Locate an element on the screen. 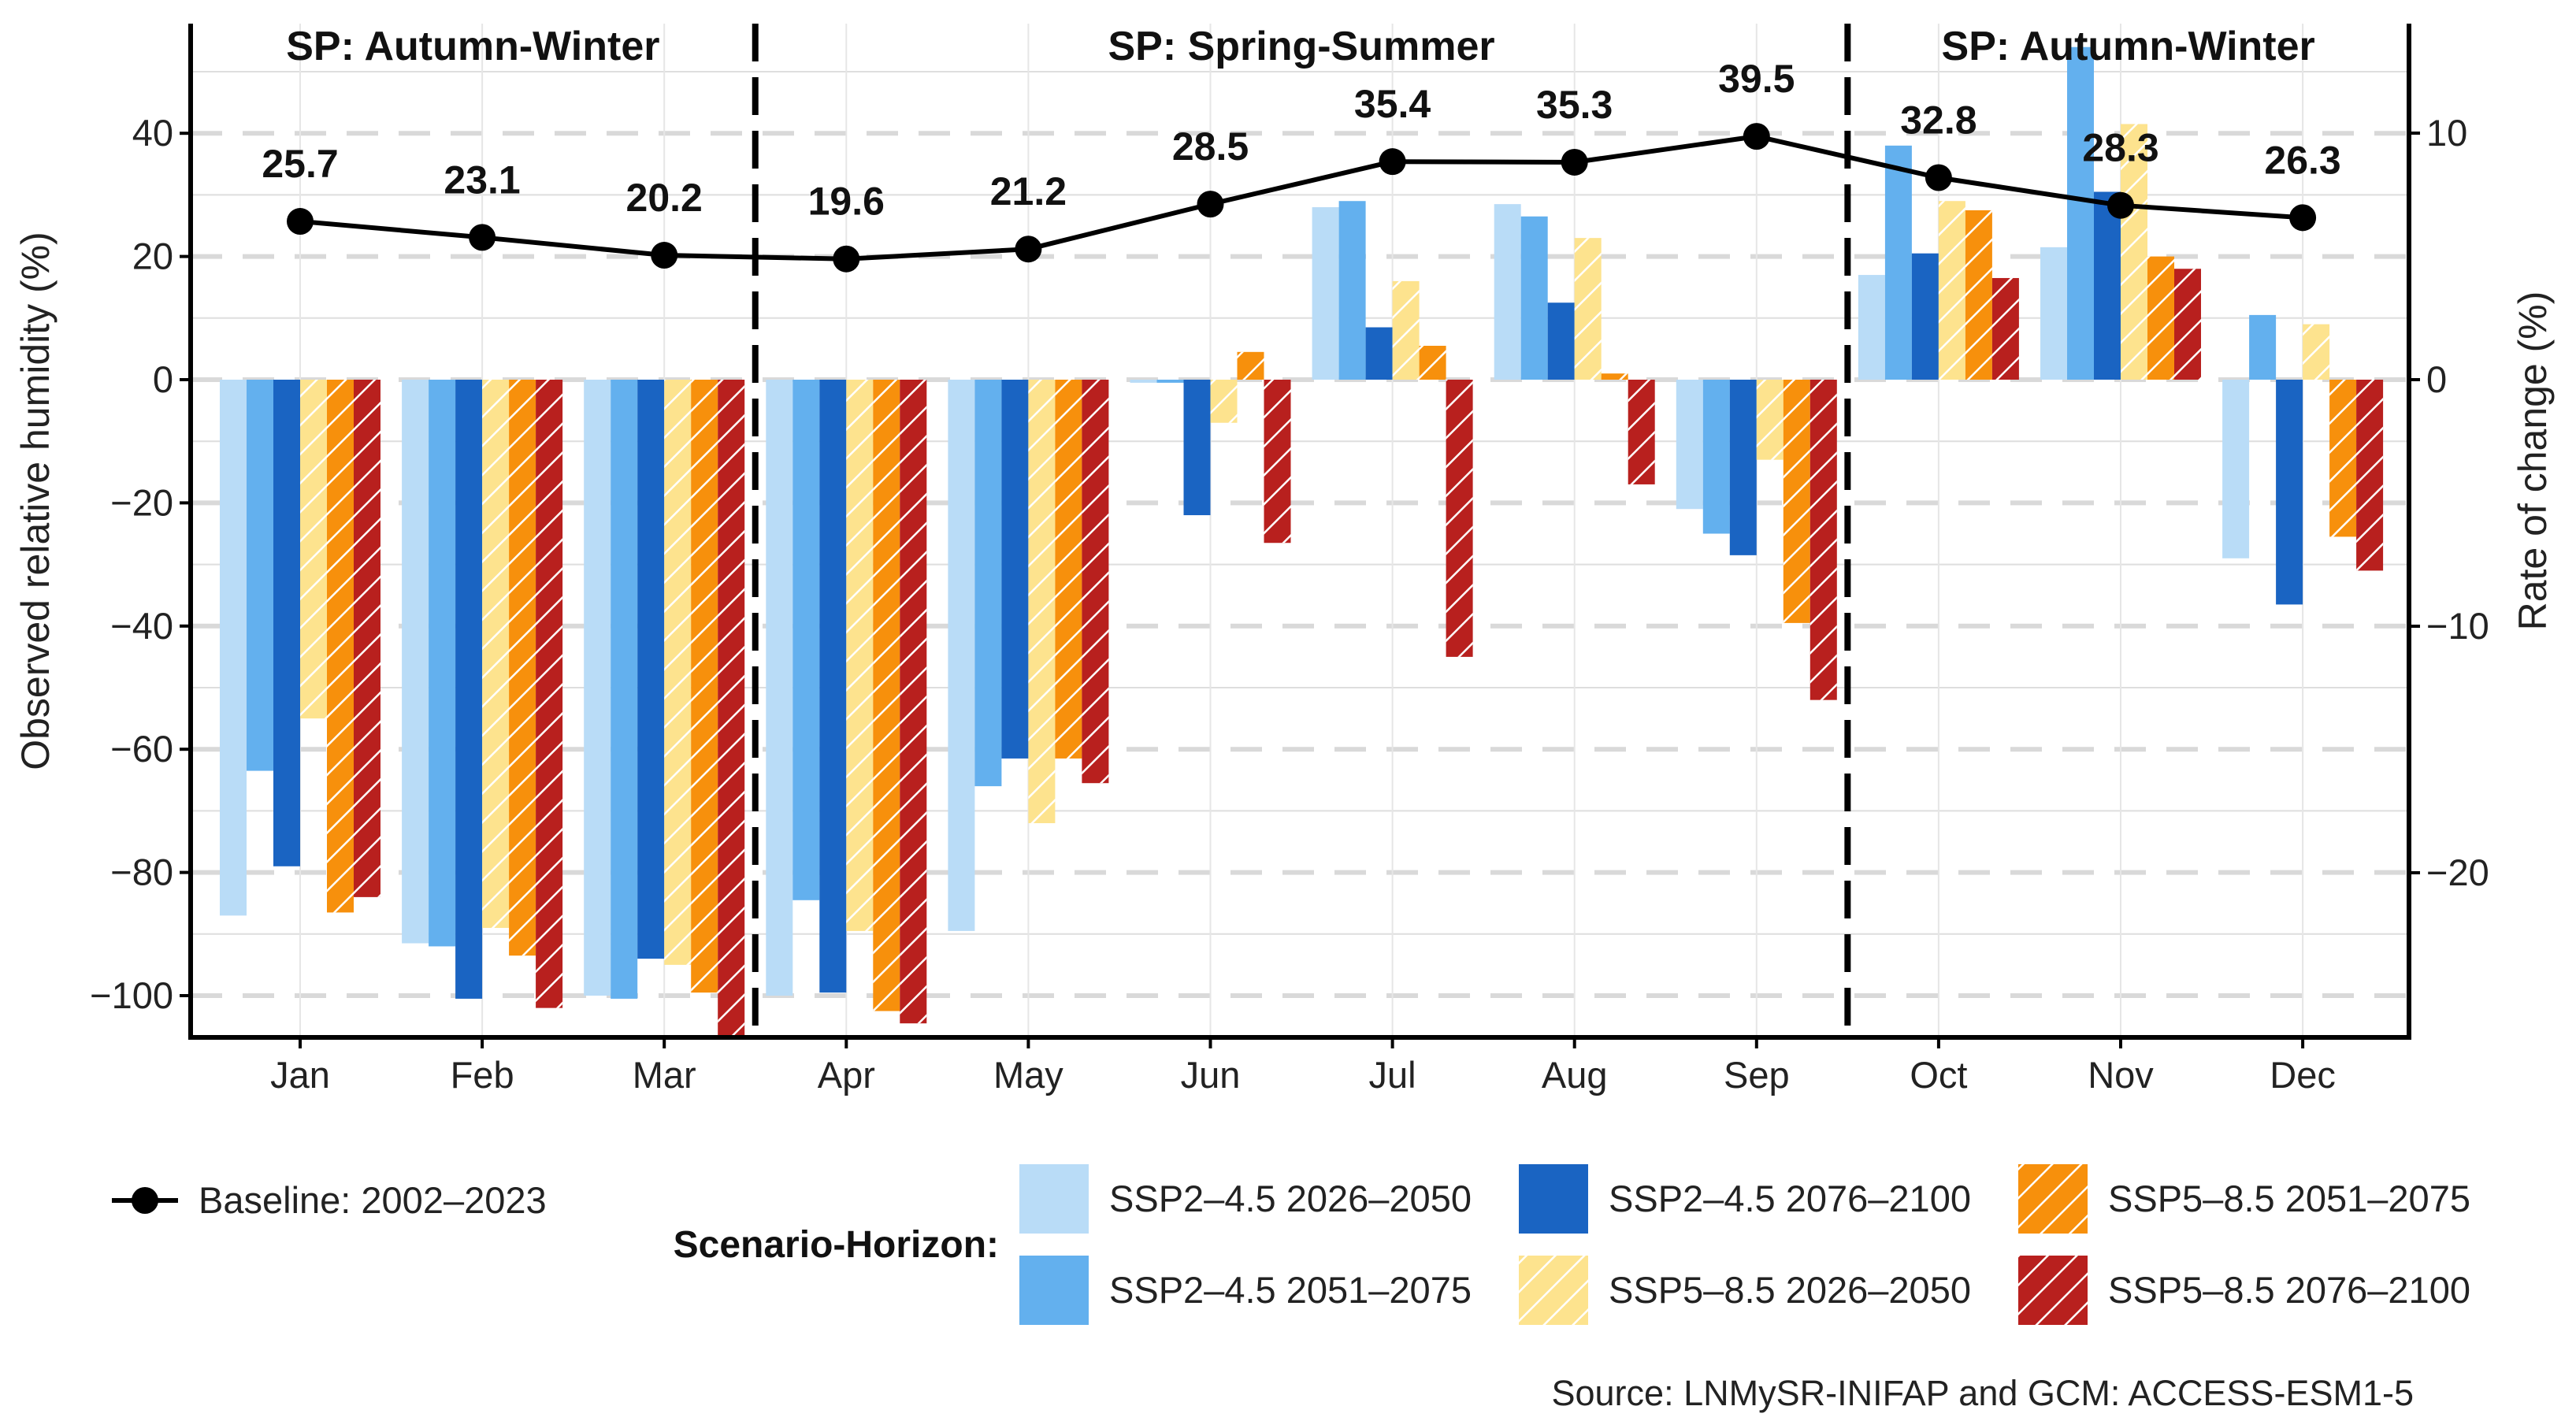  right-tick-label: 10 is located at coordinates (2446, 133).